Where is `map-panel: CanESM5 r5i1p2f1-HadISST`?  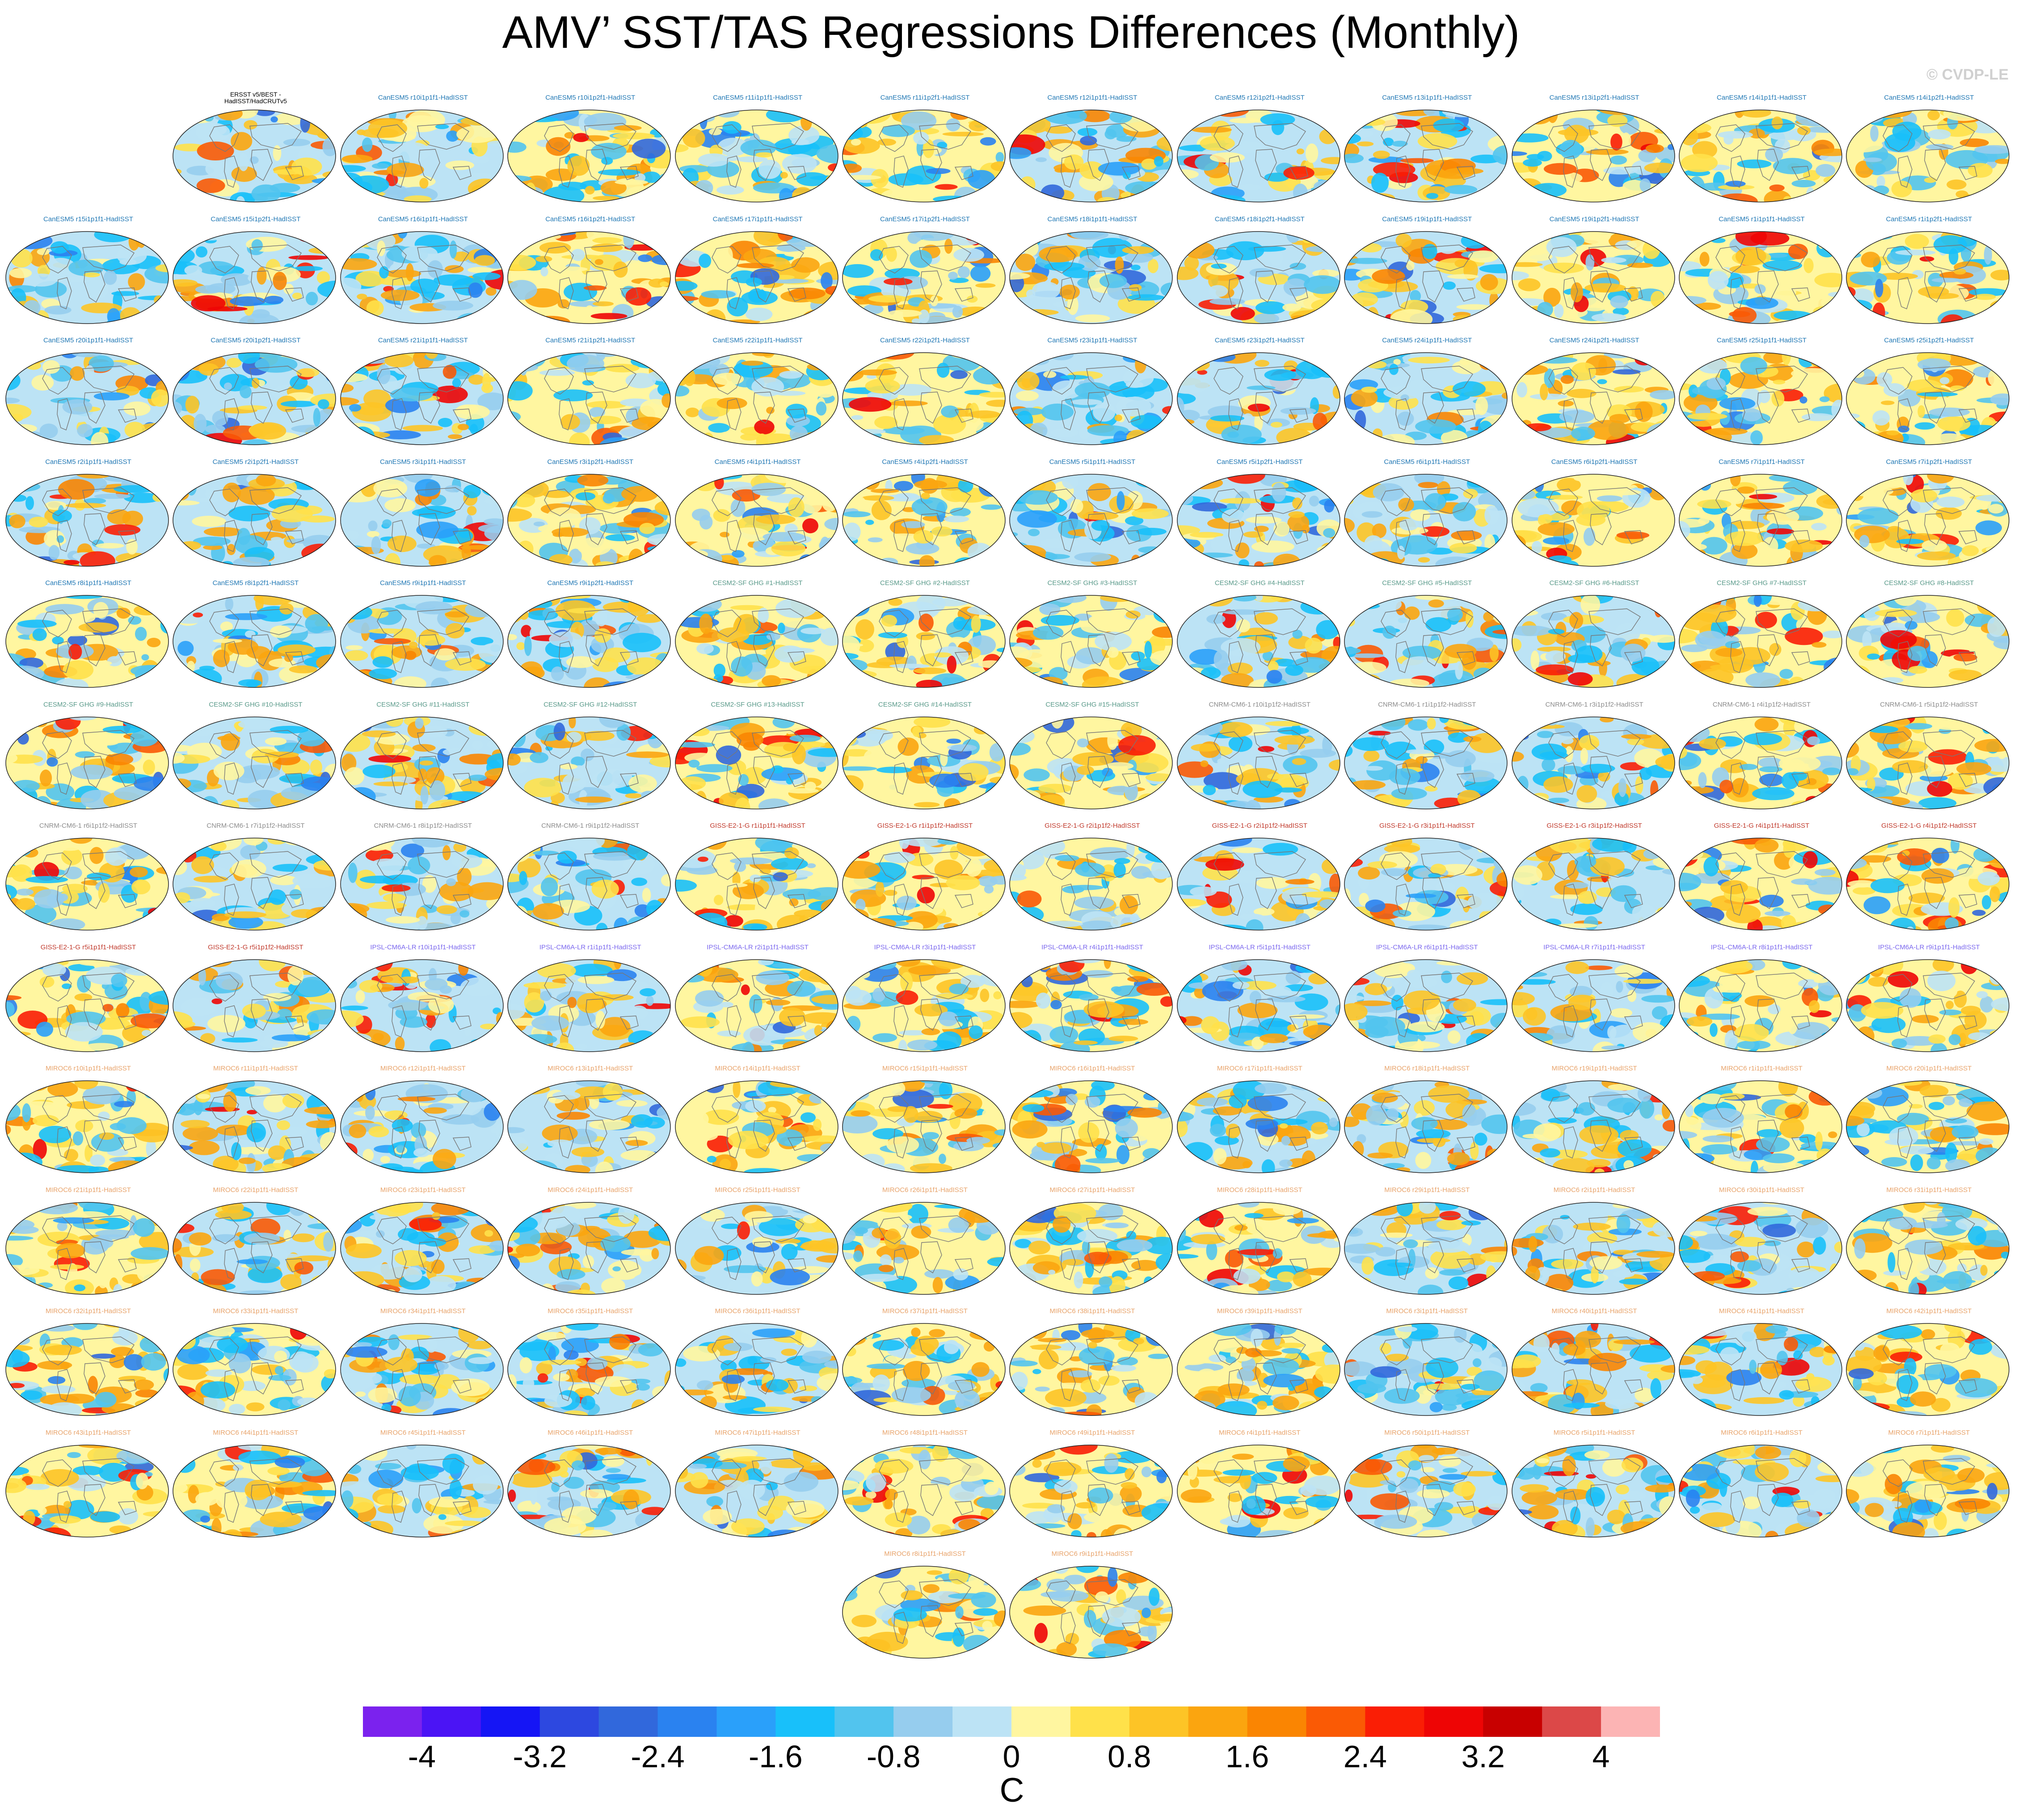
map-panel: CanESM5 r5i1p2f1-HadISST is located at coordinates (1260, 515).